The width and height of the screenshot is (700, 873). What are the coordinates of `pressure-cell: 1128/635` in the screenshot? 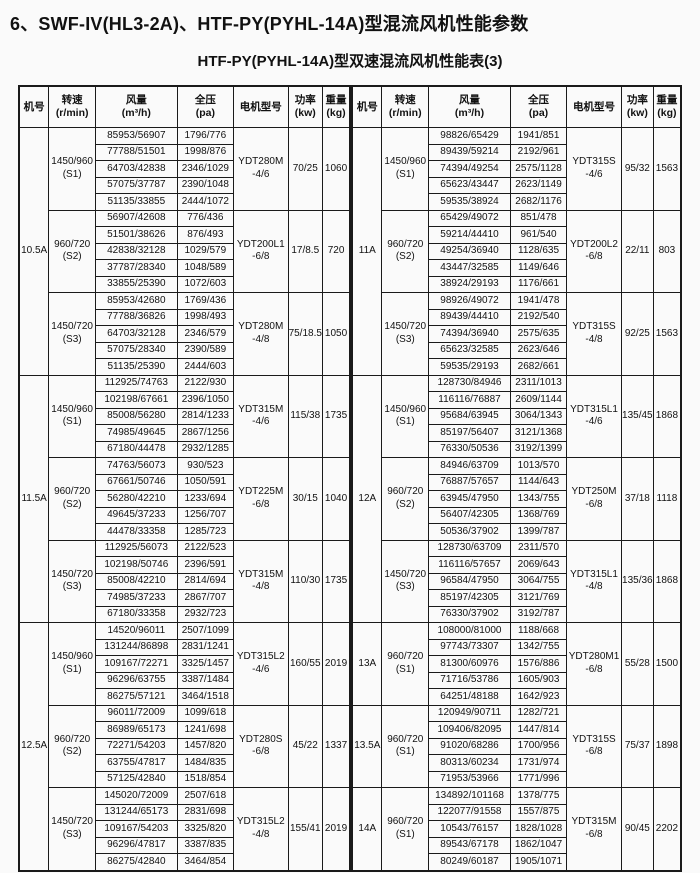 It's located at (538, 251).